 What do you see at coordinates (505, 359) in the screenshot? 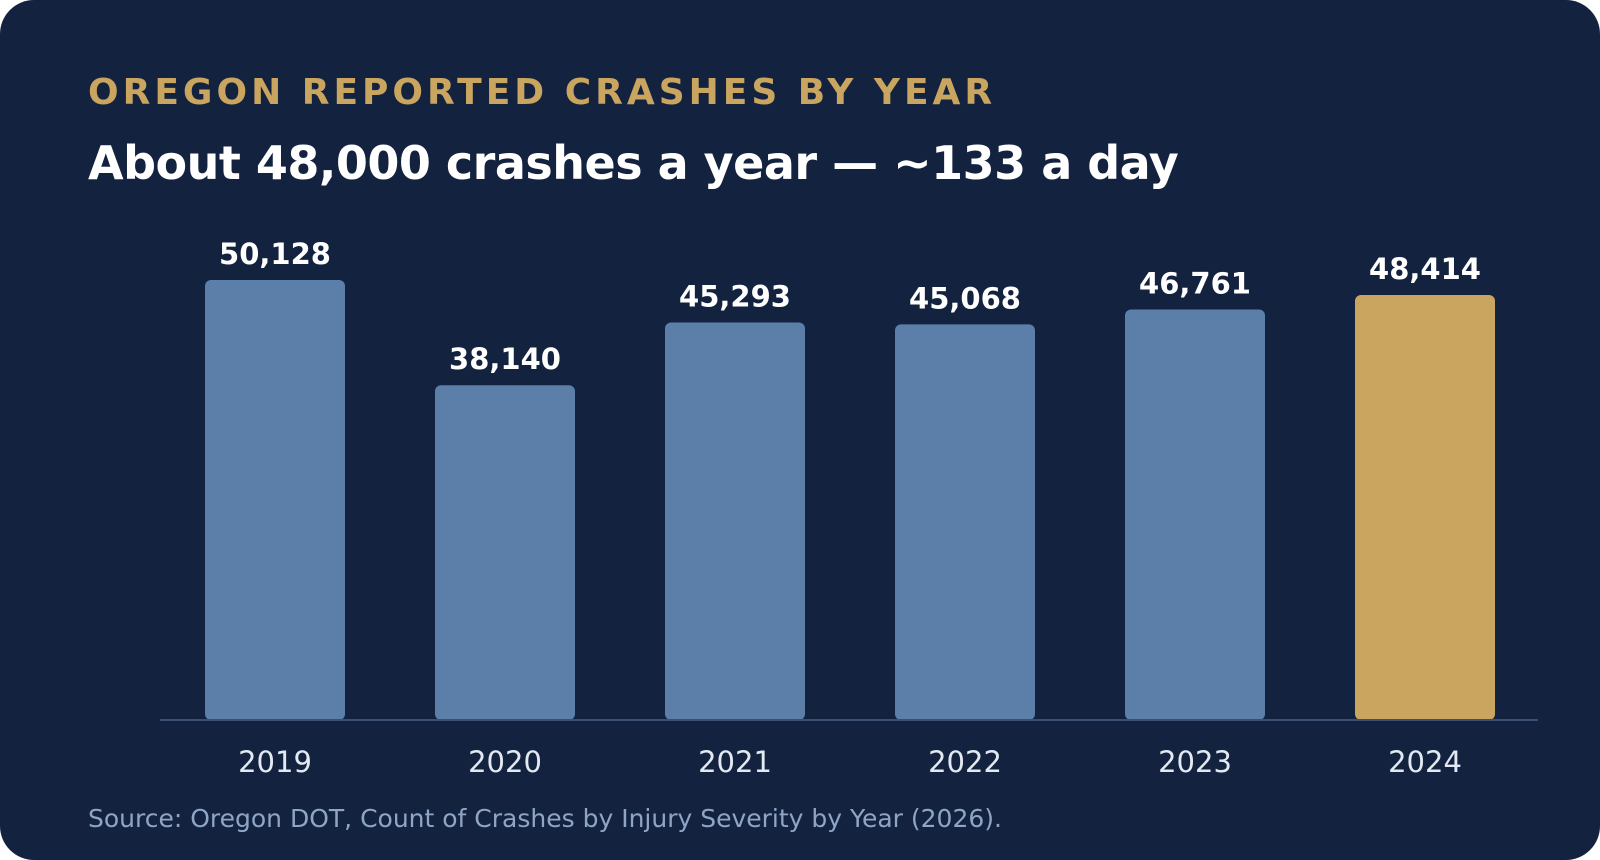
I see `value-label-2020: 38,140` at bounding box center [505, 359].